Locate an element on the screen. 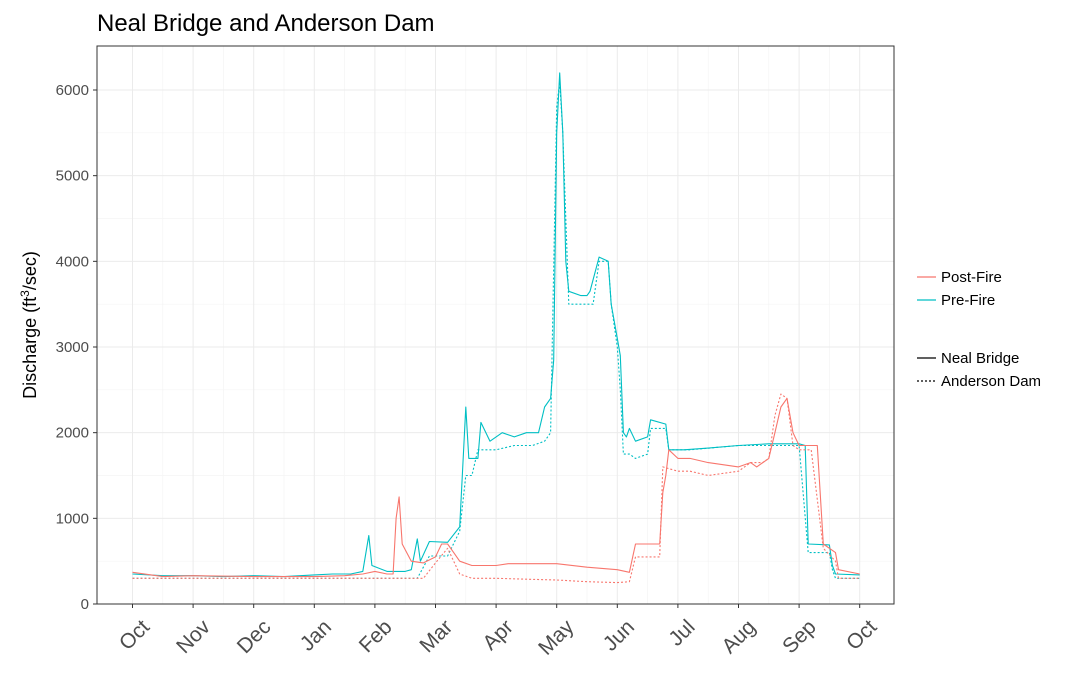 The height and width of the screenshot is (695, 1069). y-tick-label: 0 is located at coordinates (85, 604).